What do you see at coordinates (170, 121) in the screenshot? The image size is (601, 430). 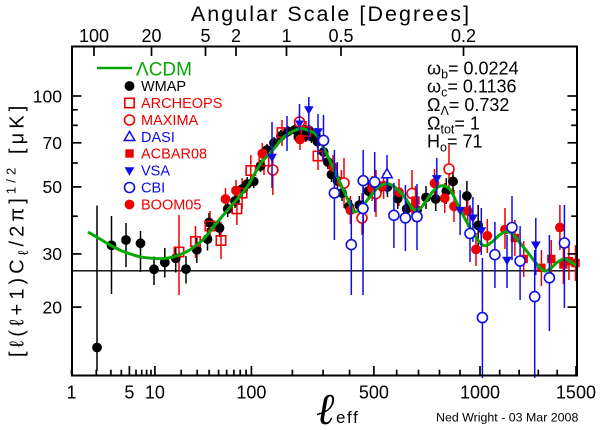 I see `svg-text: MAXIMA` at bounding box center [170, 121].